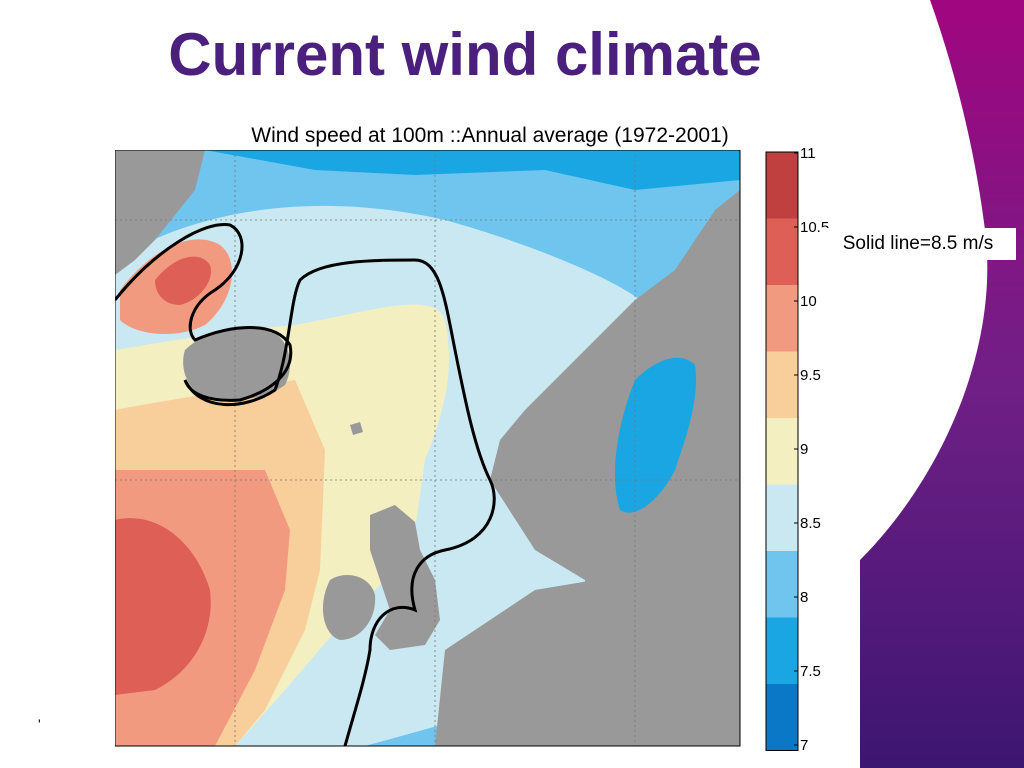 Image resolution: width=1024 pixels, height=768 pixels. I want to click on continent-land, so click(587, 663).